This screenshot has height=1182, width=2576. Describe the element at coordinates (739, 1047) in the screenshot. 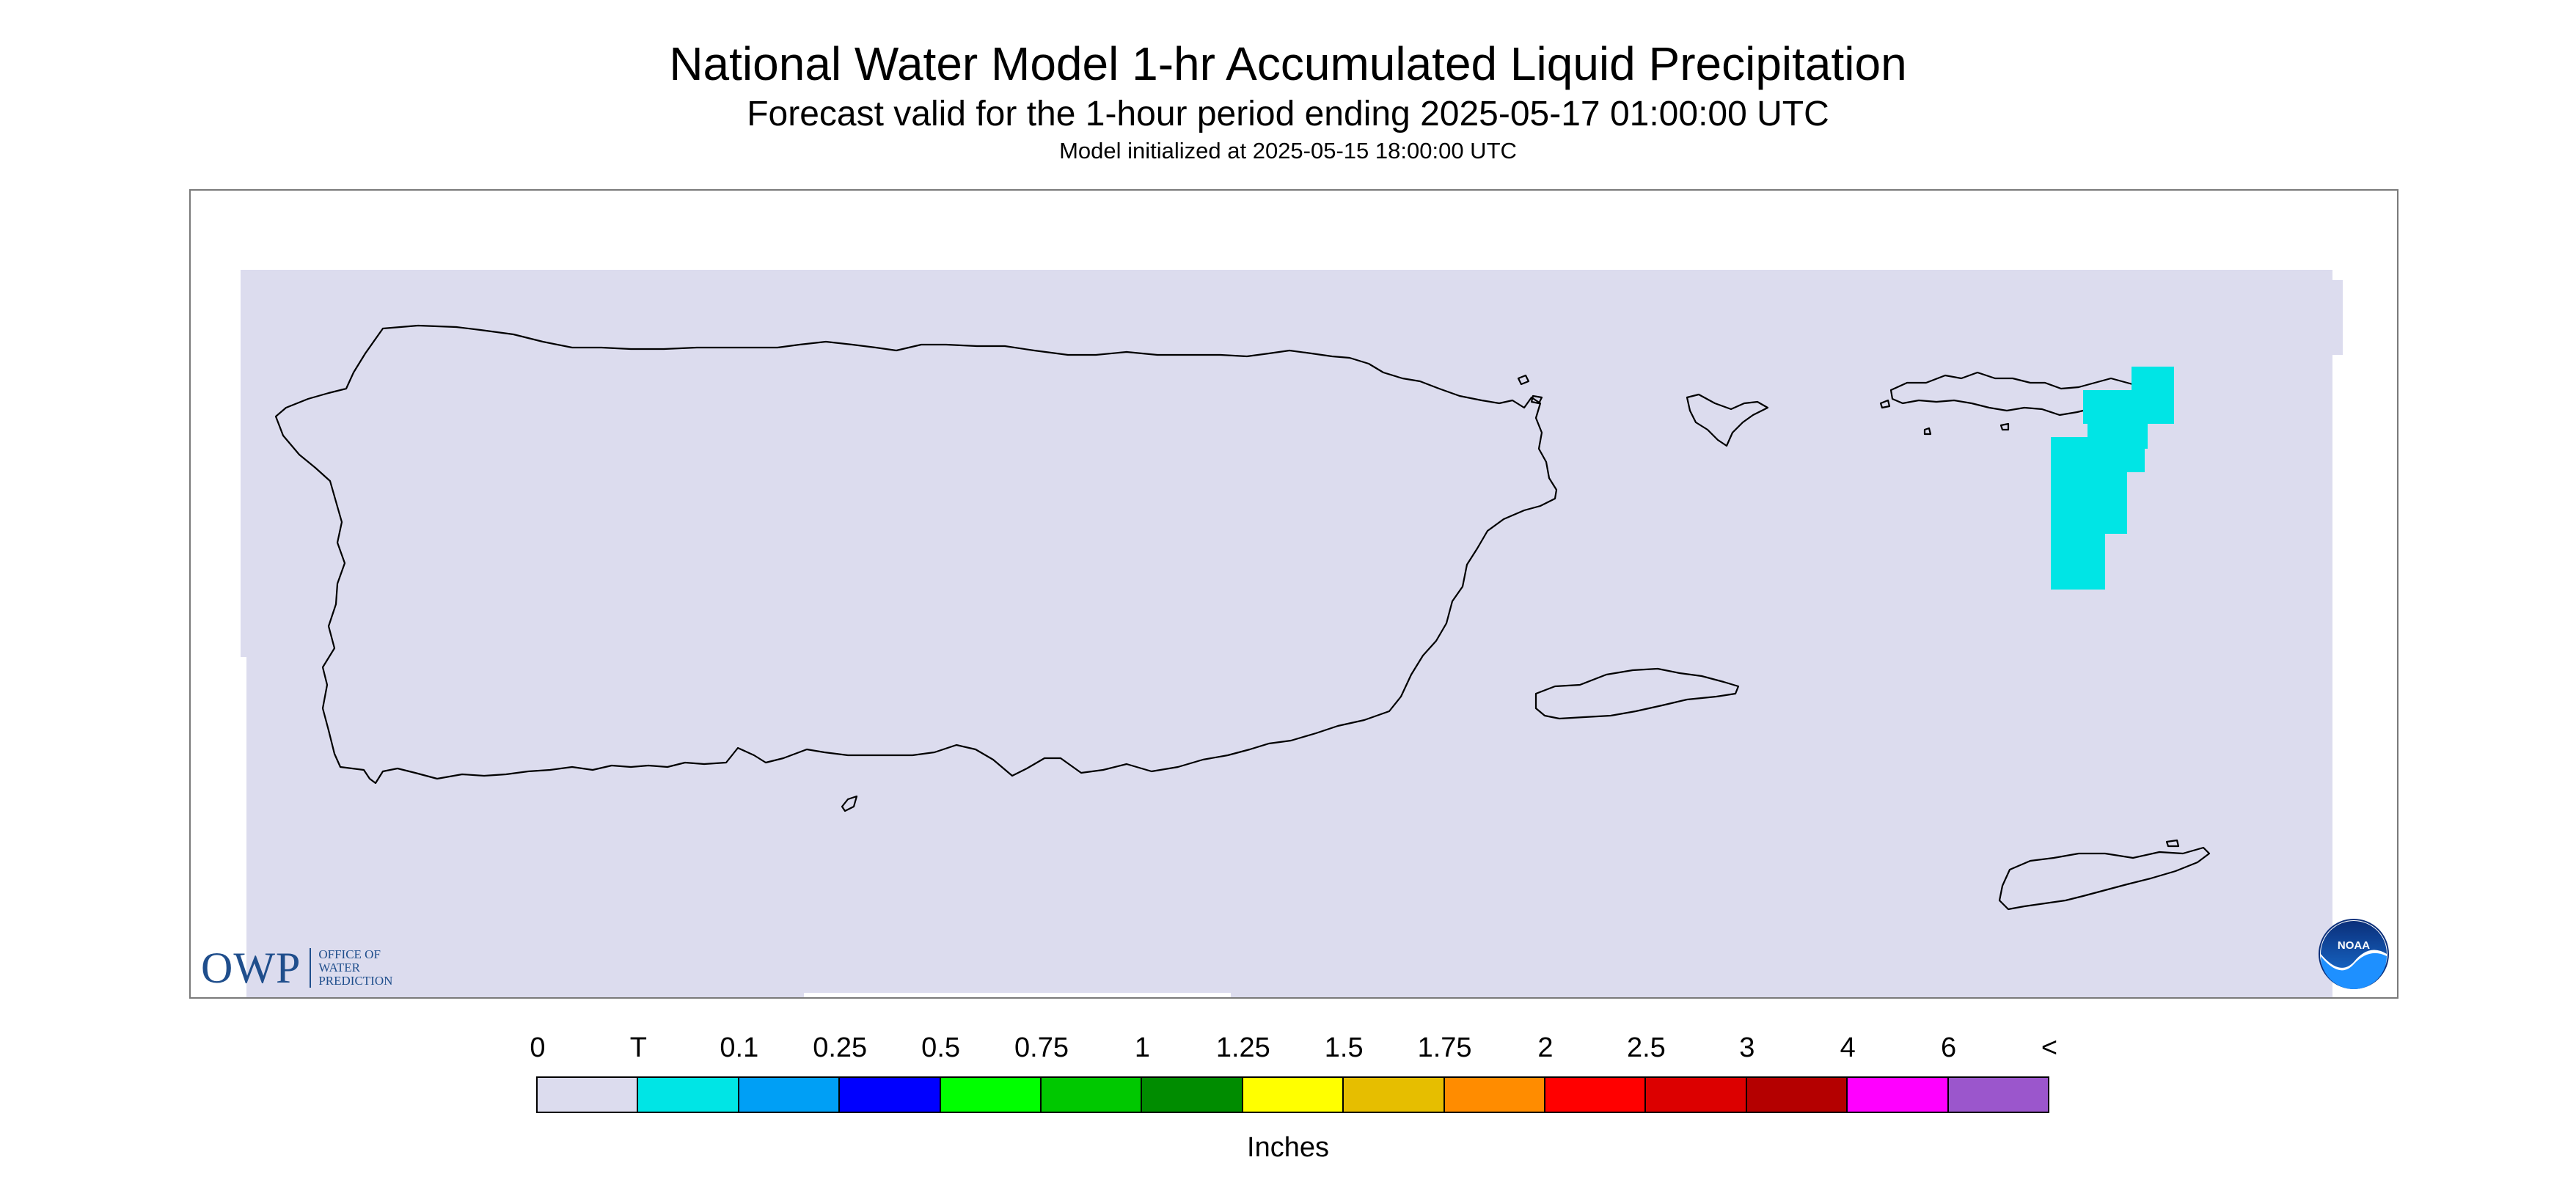

I see `legend-tick-label: 0.1` at that location.